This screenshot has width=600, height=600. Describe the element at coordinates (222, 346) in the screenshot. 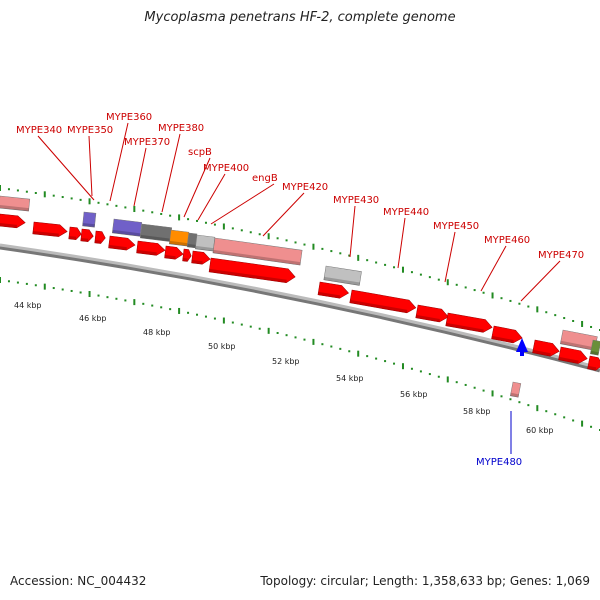

I see `kbp-tick-label: 50 kbp` at that location.